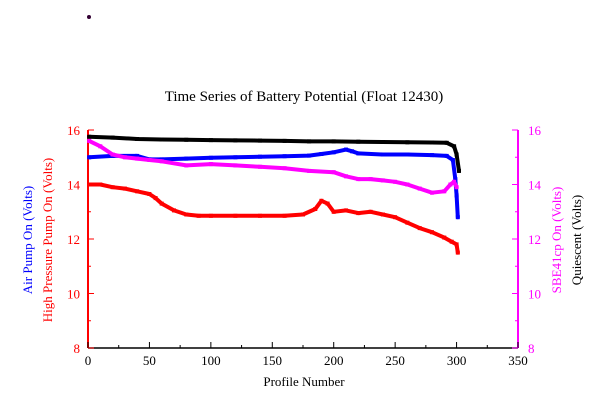 This screenshot has width=604, height=409. Describe the element at coordinates (74, 185) in the screenshot. I see `y-left-tick-label: 14` at that location.